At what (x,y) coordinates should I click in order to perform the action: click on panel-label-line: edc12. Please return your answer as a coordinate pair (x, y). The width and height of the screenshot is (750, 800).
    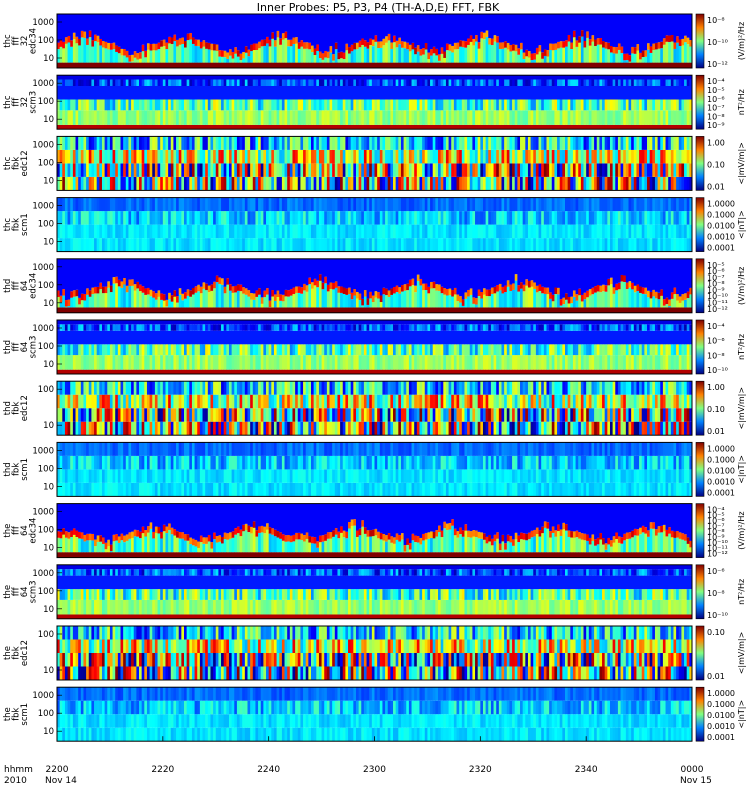
    Looking at the image, I should click on (25, 653).